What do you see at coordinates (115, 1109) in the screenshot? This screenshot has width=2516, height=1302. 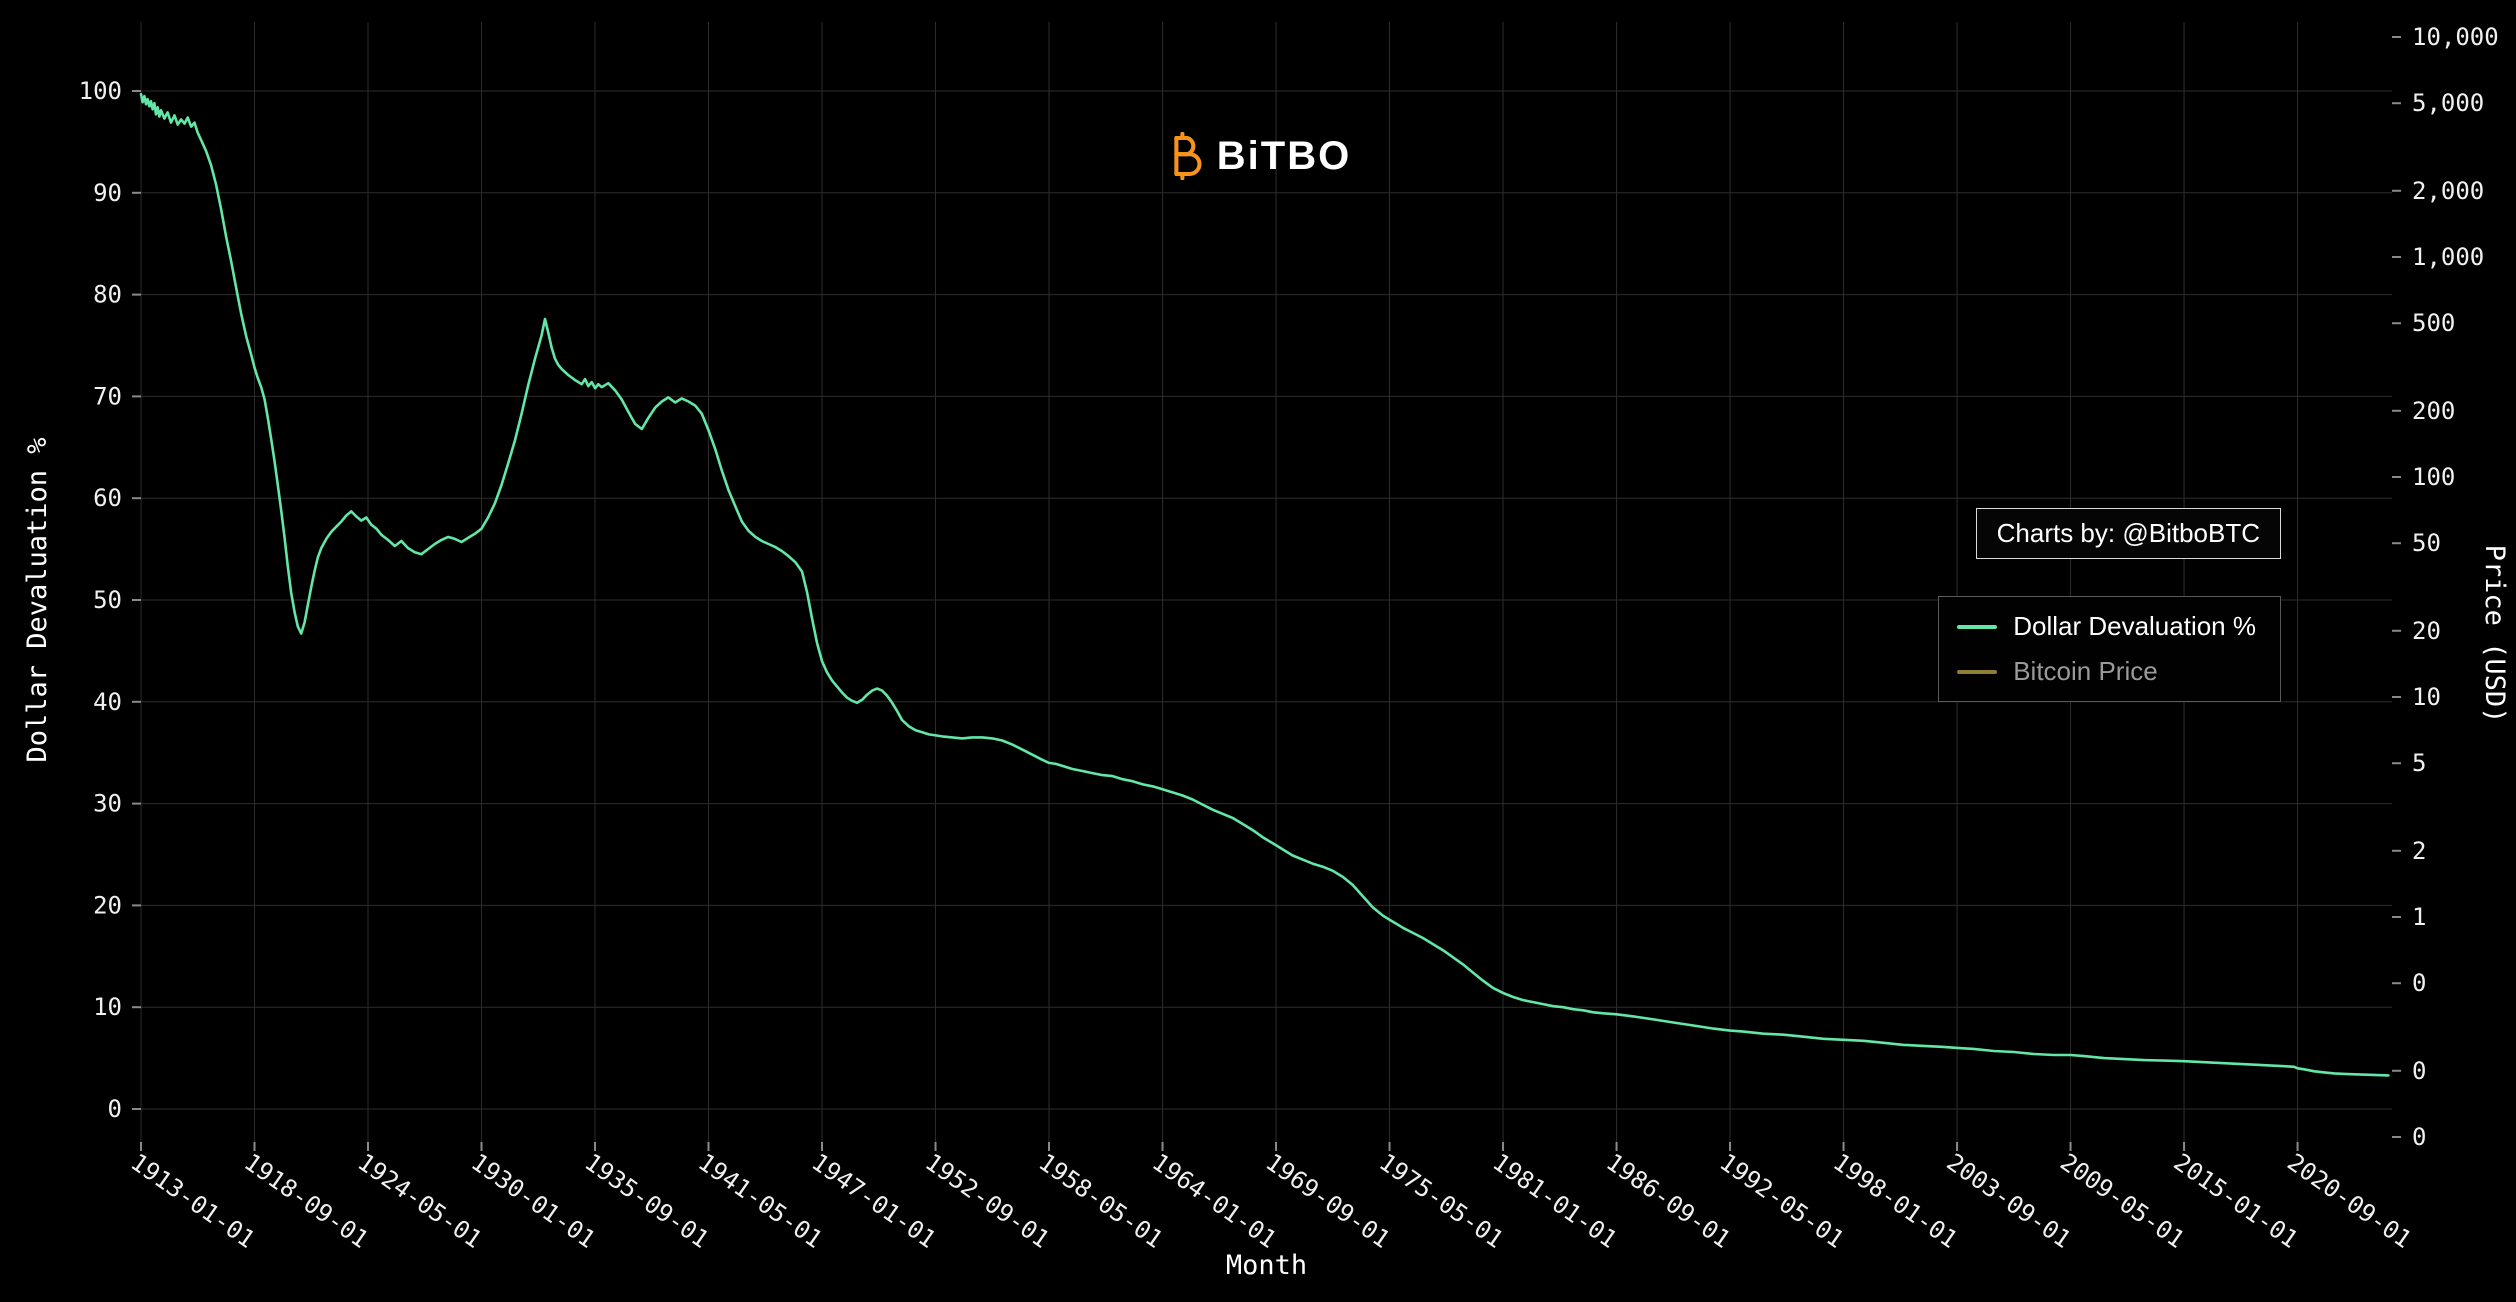 I see `y-left-tick-label: 0` at bounding box center [115, 1109].